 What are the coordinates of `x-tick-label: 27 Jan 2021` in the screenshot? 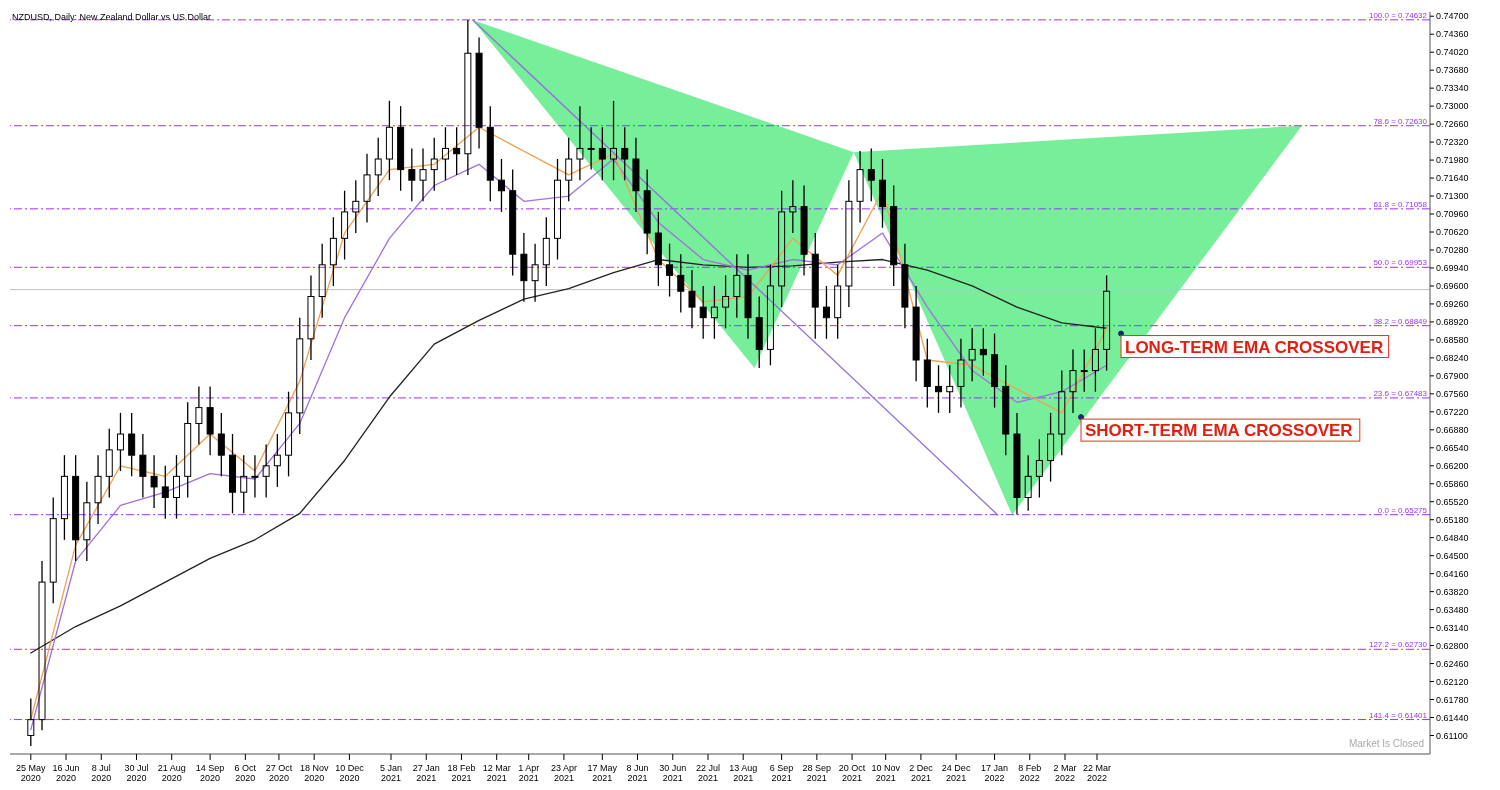 It's located at (426, 773).